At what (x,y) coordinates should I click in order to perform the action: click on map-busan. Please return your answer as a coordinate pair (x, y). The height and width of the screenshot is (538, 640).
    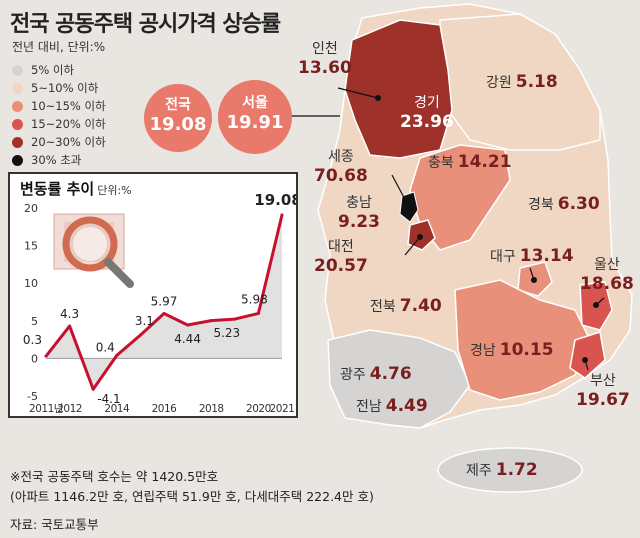
    Looking at the image, I should click on (587, 355).